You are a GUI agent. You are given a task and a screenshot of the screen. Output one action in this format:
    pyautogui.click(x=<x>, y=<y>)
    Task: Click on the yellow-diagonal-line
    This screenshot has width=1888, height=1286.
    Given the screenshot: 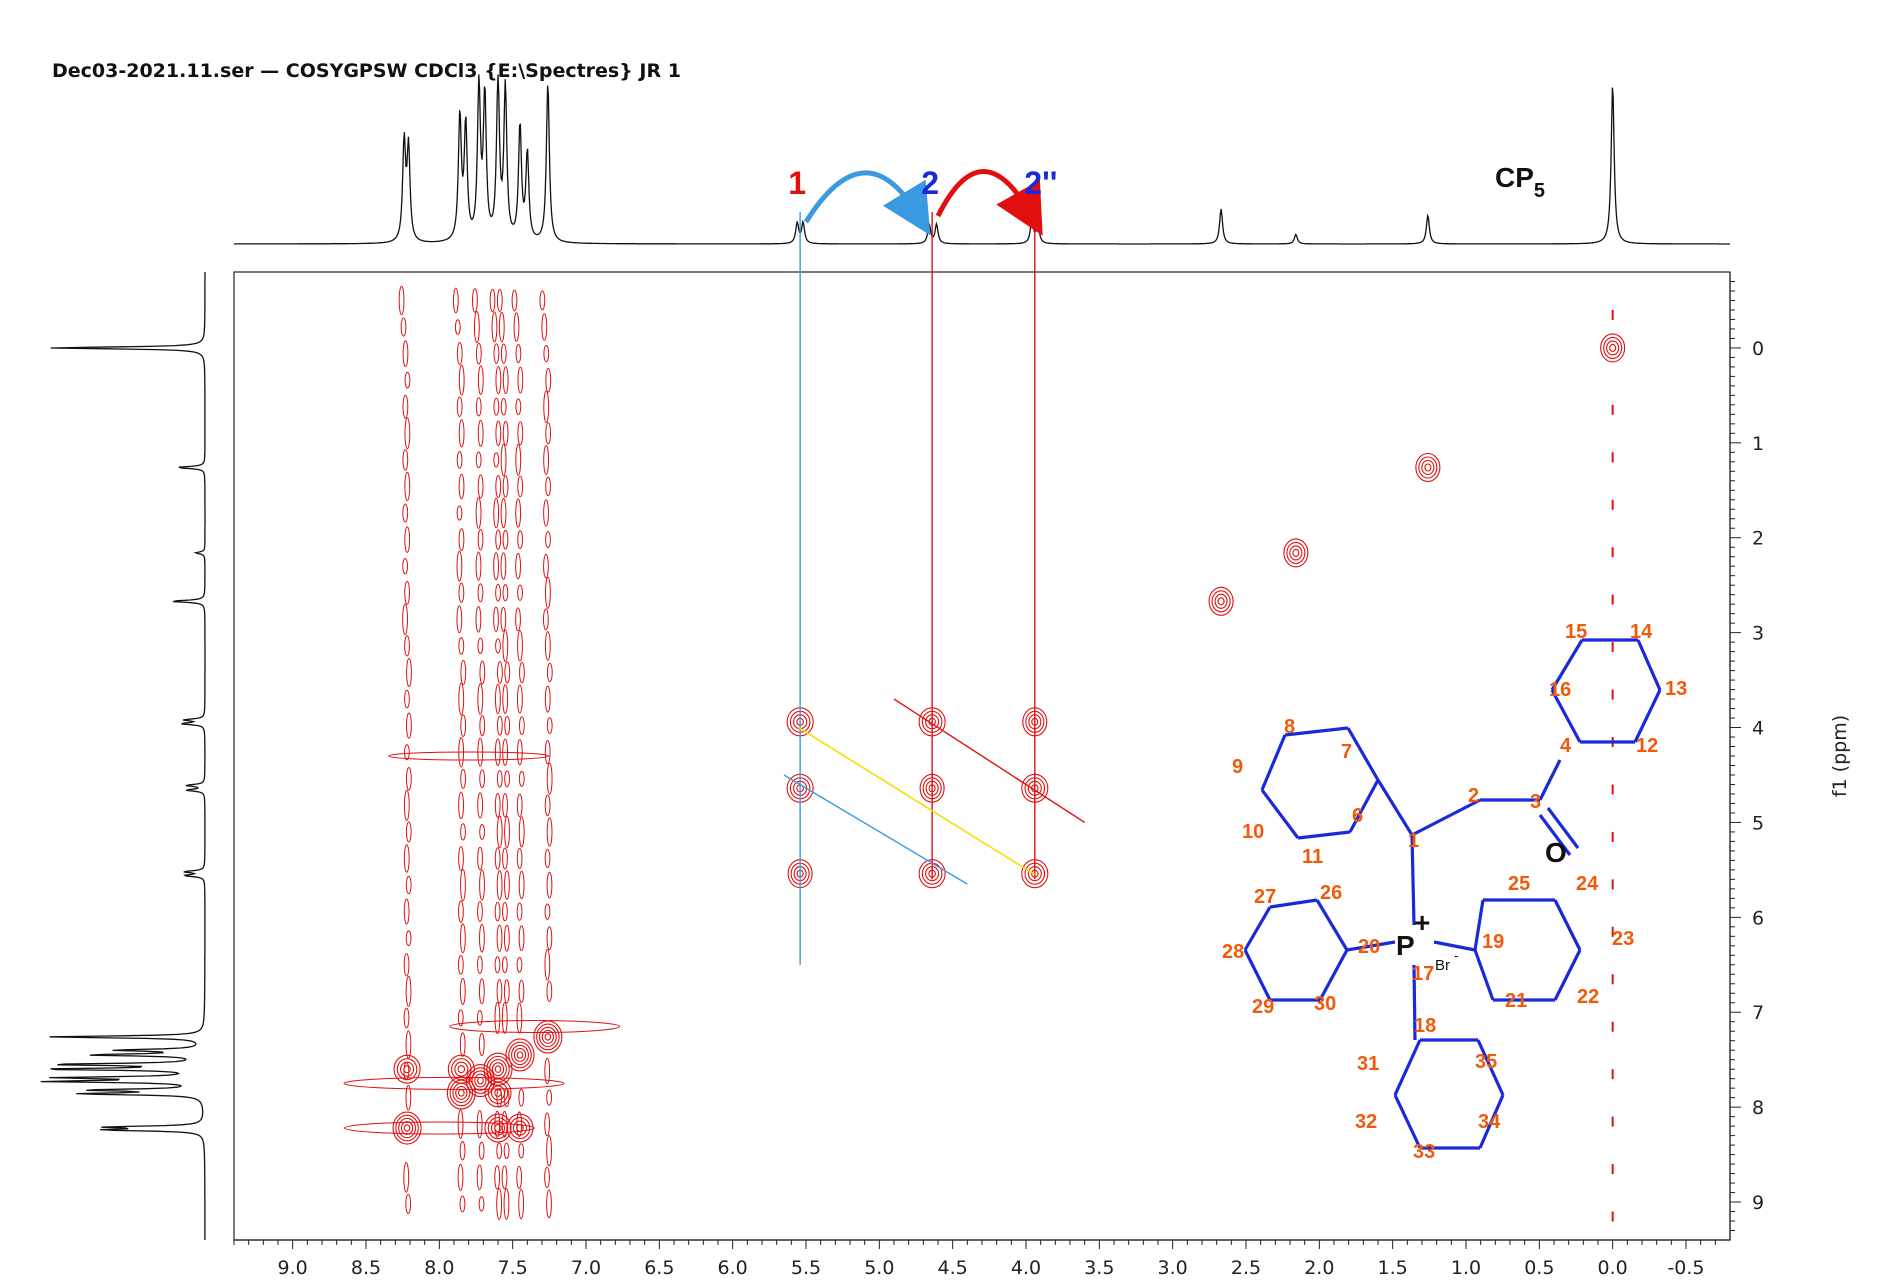 What is the action you would take?
    pyautogui.click(x=917, y=801)
    